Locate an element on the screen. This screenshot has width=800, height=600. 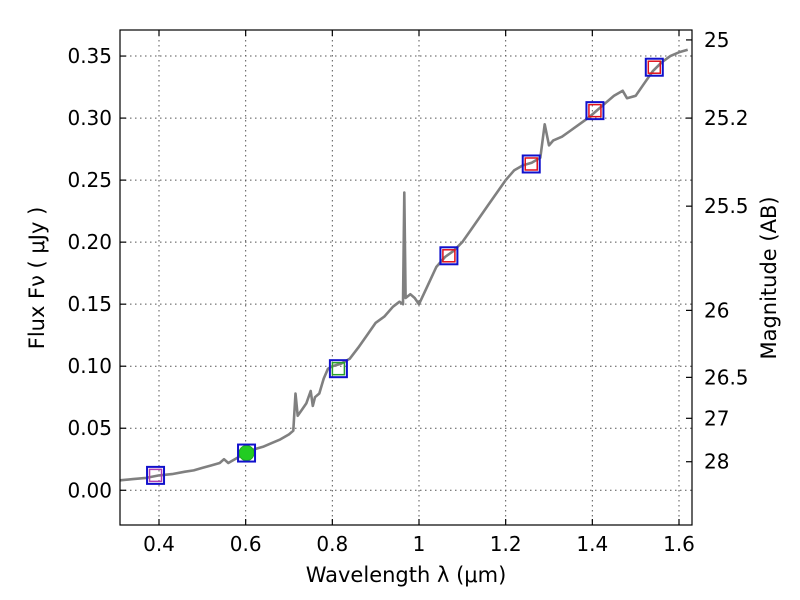
x-tick-label: 1 is located at coordinates (419, 544).